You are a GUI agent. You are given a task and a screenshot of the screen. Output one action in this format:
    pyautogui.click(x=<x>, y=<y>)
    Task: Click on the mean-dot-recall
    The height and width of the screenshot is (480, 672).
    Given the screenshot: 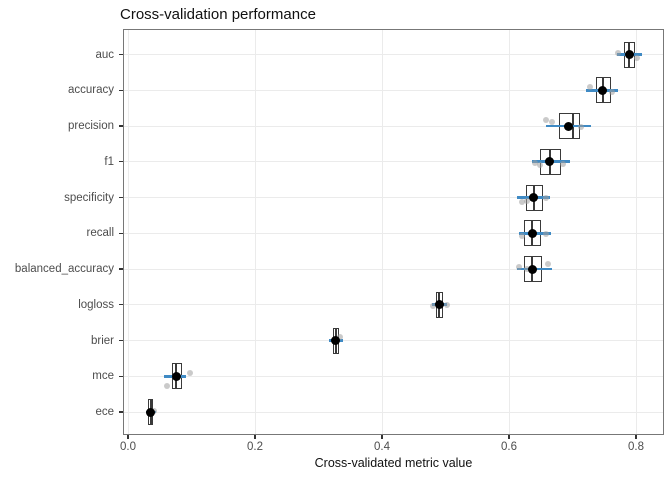 What is the action you would take?
    pyautogui.click(x=532, y=233)
    